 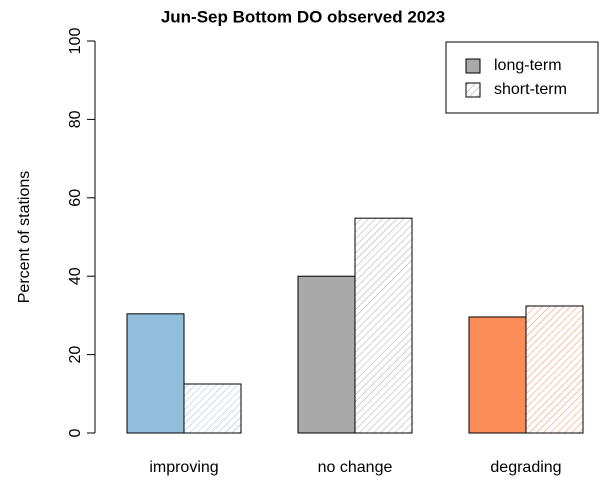 I want to click on chart-title: Jun-Sep Bottom DO observed 2023, so click(x=303, y=16).